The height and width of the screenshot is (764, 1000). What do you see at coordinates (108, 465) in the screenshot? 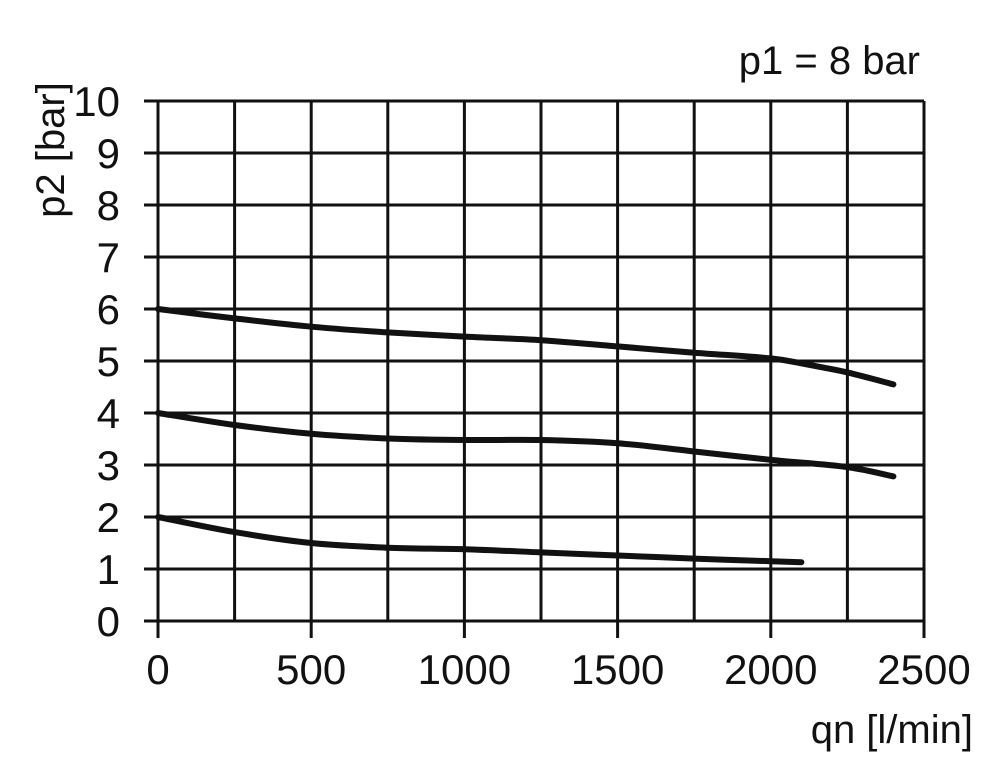
I see `y-tick-label: 3` at bounding box center [108, 465].